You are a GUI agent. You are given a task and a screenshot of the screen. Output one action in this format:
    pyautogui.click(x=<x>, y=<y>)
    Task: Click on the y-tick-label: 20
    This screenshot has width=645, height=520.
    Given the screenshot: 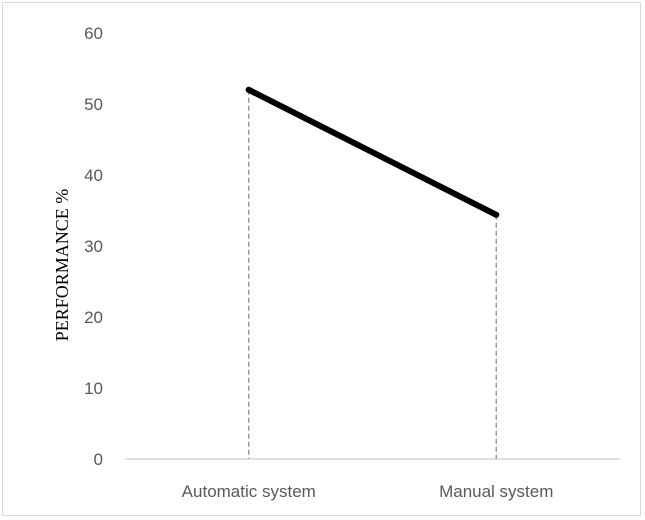 What is the action you would take?
    pyautogui.click(x=93, y=317)
    